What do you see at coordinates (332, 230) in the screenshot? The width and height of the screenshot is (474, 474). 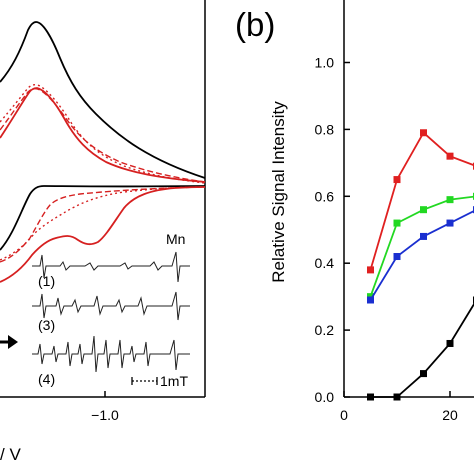 I see `panel-b-y-ticks: 0.0 0.2 0.4 0.6 0.8 1.0` at bounding box center [332, 230].